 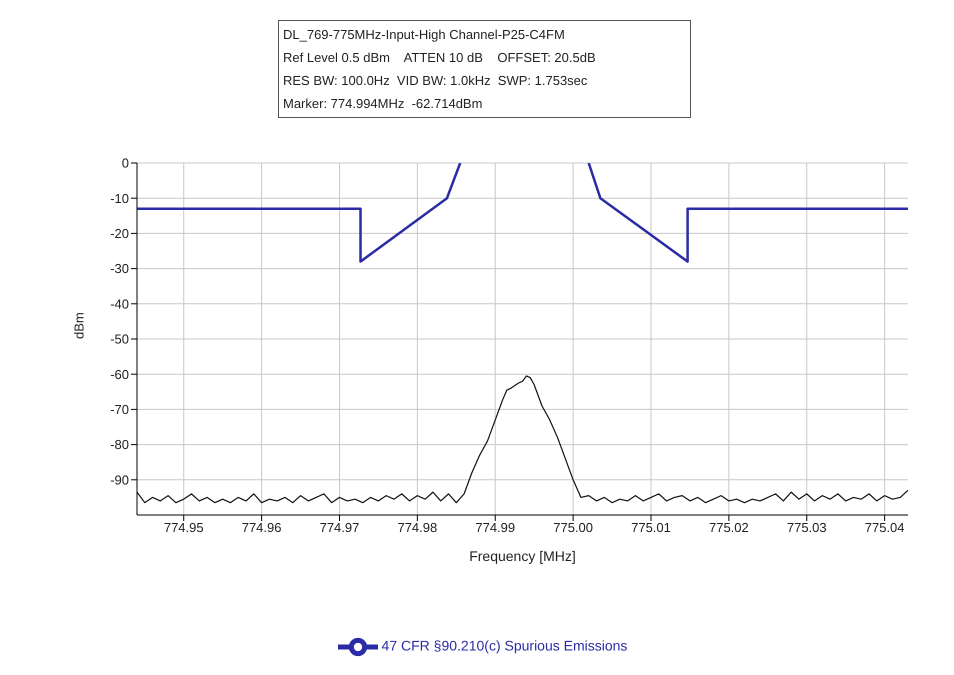 I want to click on y-tick-label: -50, so click(x=119, y=339).